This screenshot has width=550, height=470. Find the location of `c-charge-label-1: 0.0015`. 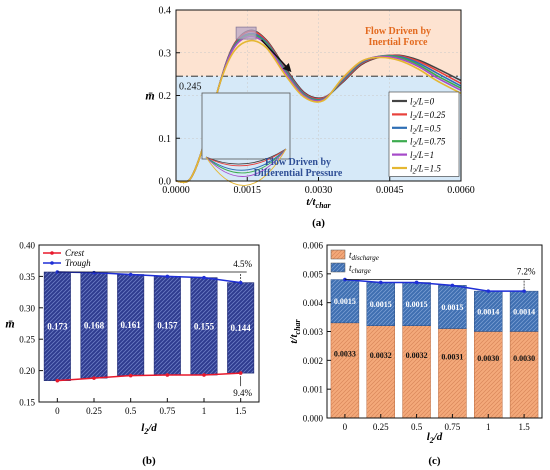

c-charge-label-1: 0.0015 is located at coordinates (381, 304).